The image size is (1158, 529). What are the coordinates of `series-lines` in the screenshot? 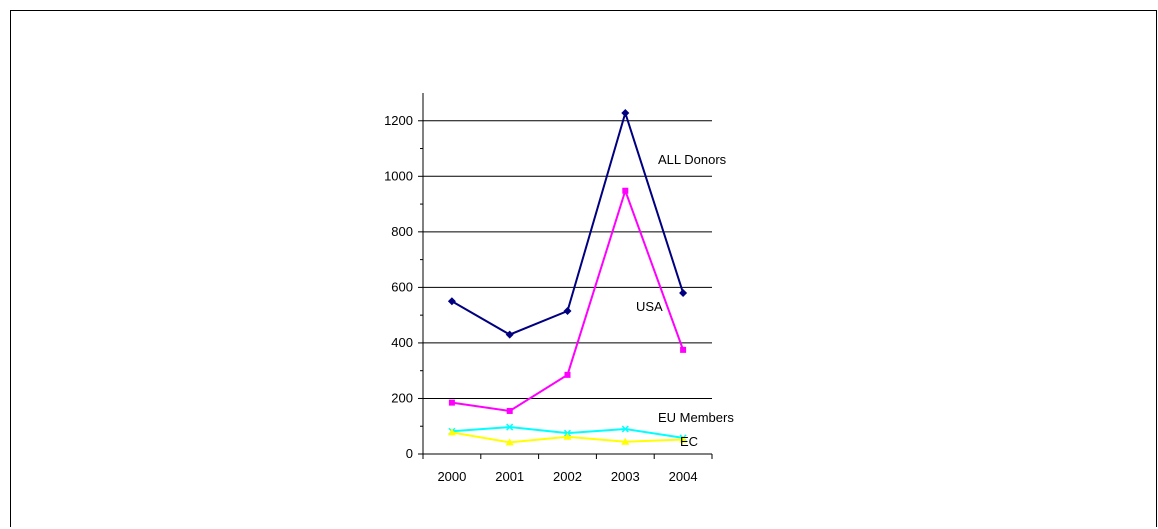 It's located at (567, 277).